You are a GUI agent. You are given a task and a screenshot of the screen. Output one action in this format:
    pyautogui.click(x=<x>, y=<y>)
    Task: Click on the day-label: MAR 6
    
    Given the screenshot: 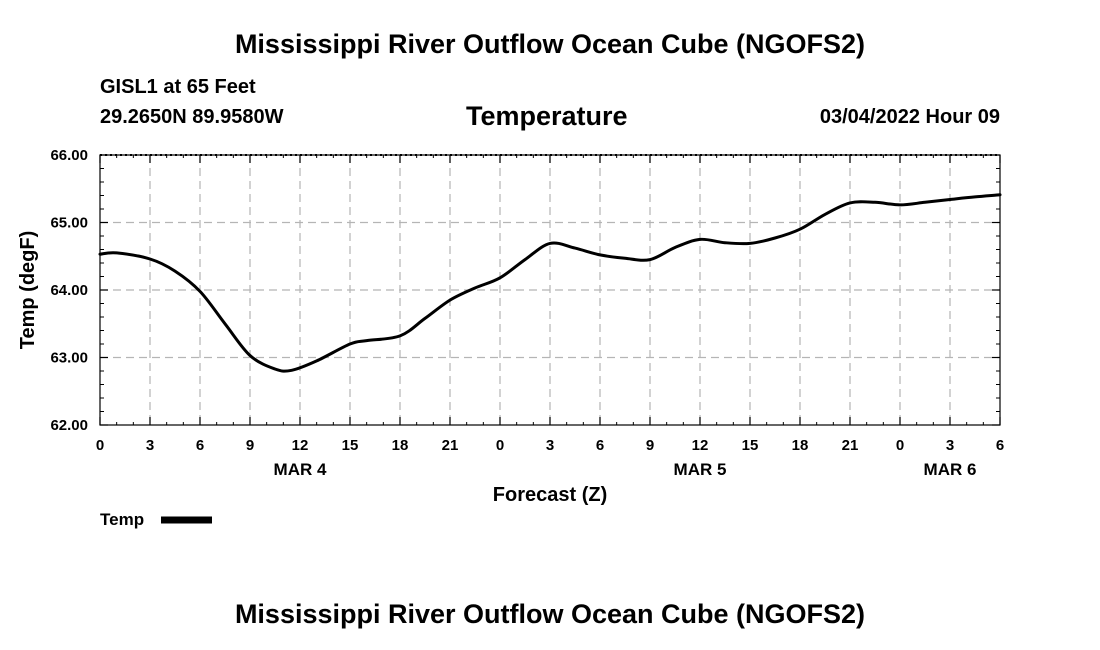 What is the action you would take?
    pyautogui.click(x=950, y=469)
    